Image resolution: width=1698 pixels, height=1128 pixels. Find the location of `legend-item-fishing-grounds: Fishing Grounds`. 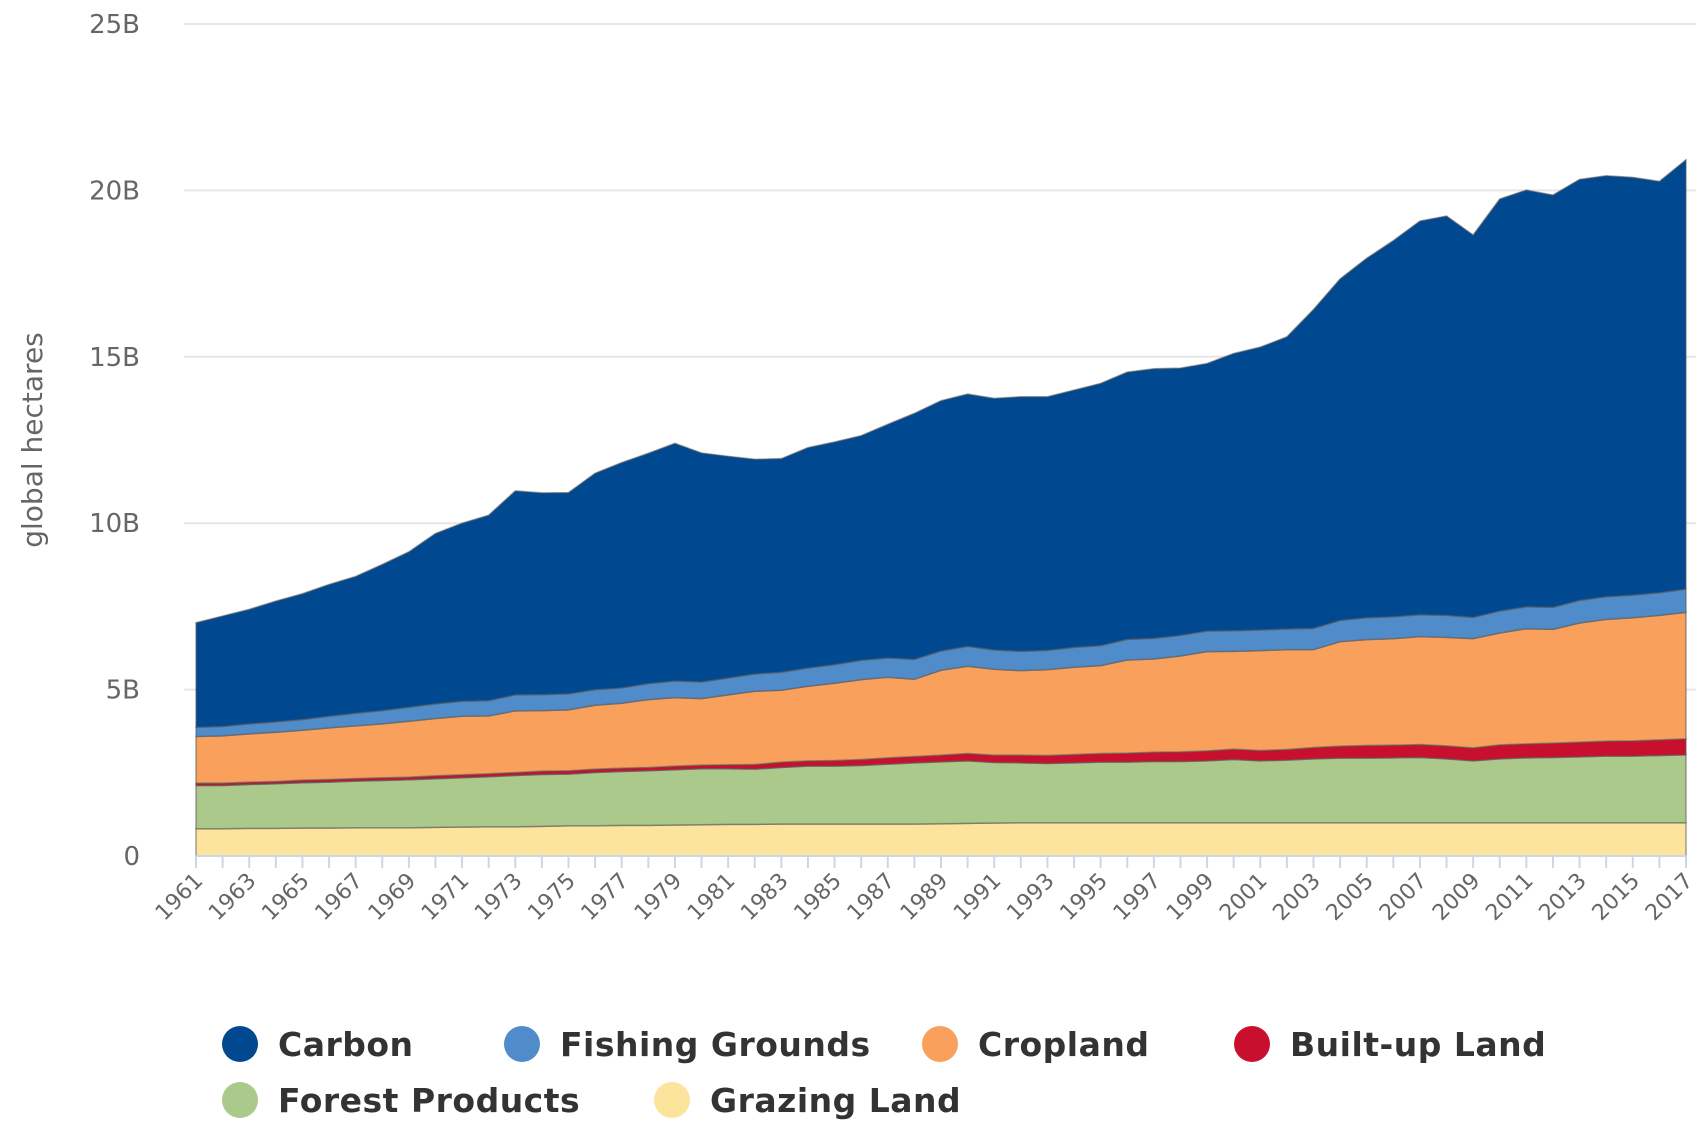

legend-item-fishing-grounds: Fishing Grounds is located at coordinates (697, 1044).